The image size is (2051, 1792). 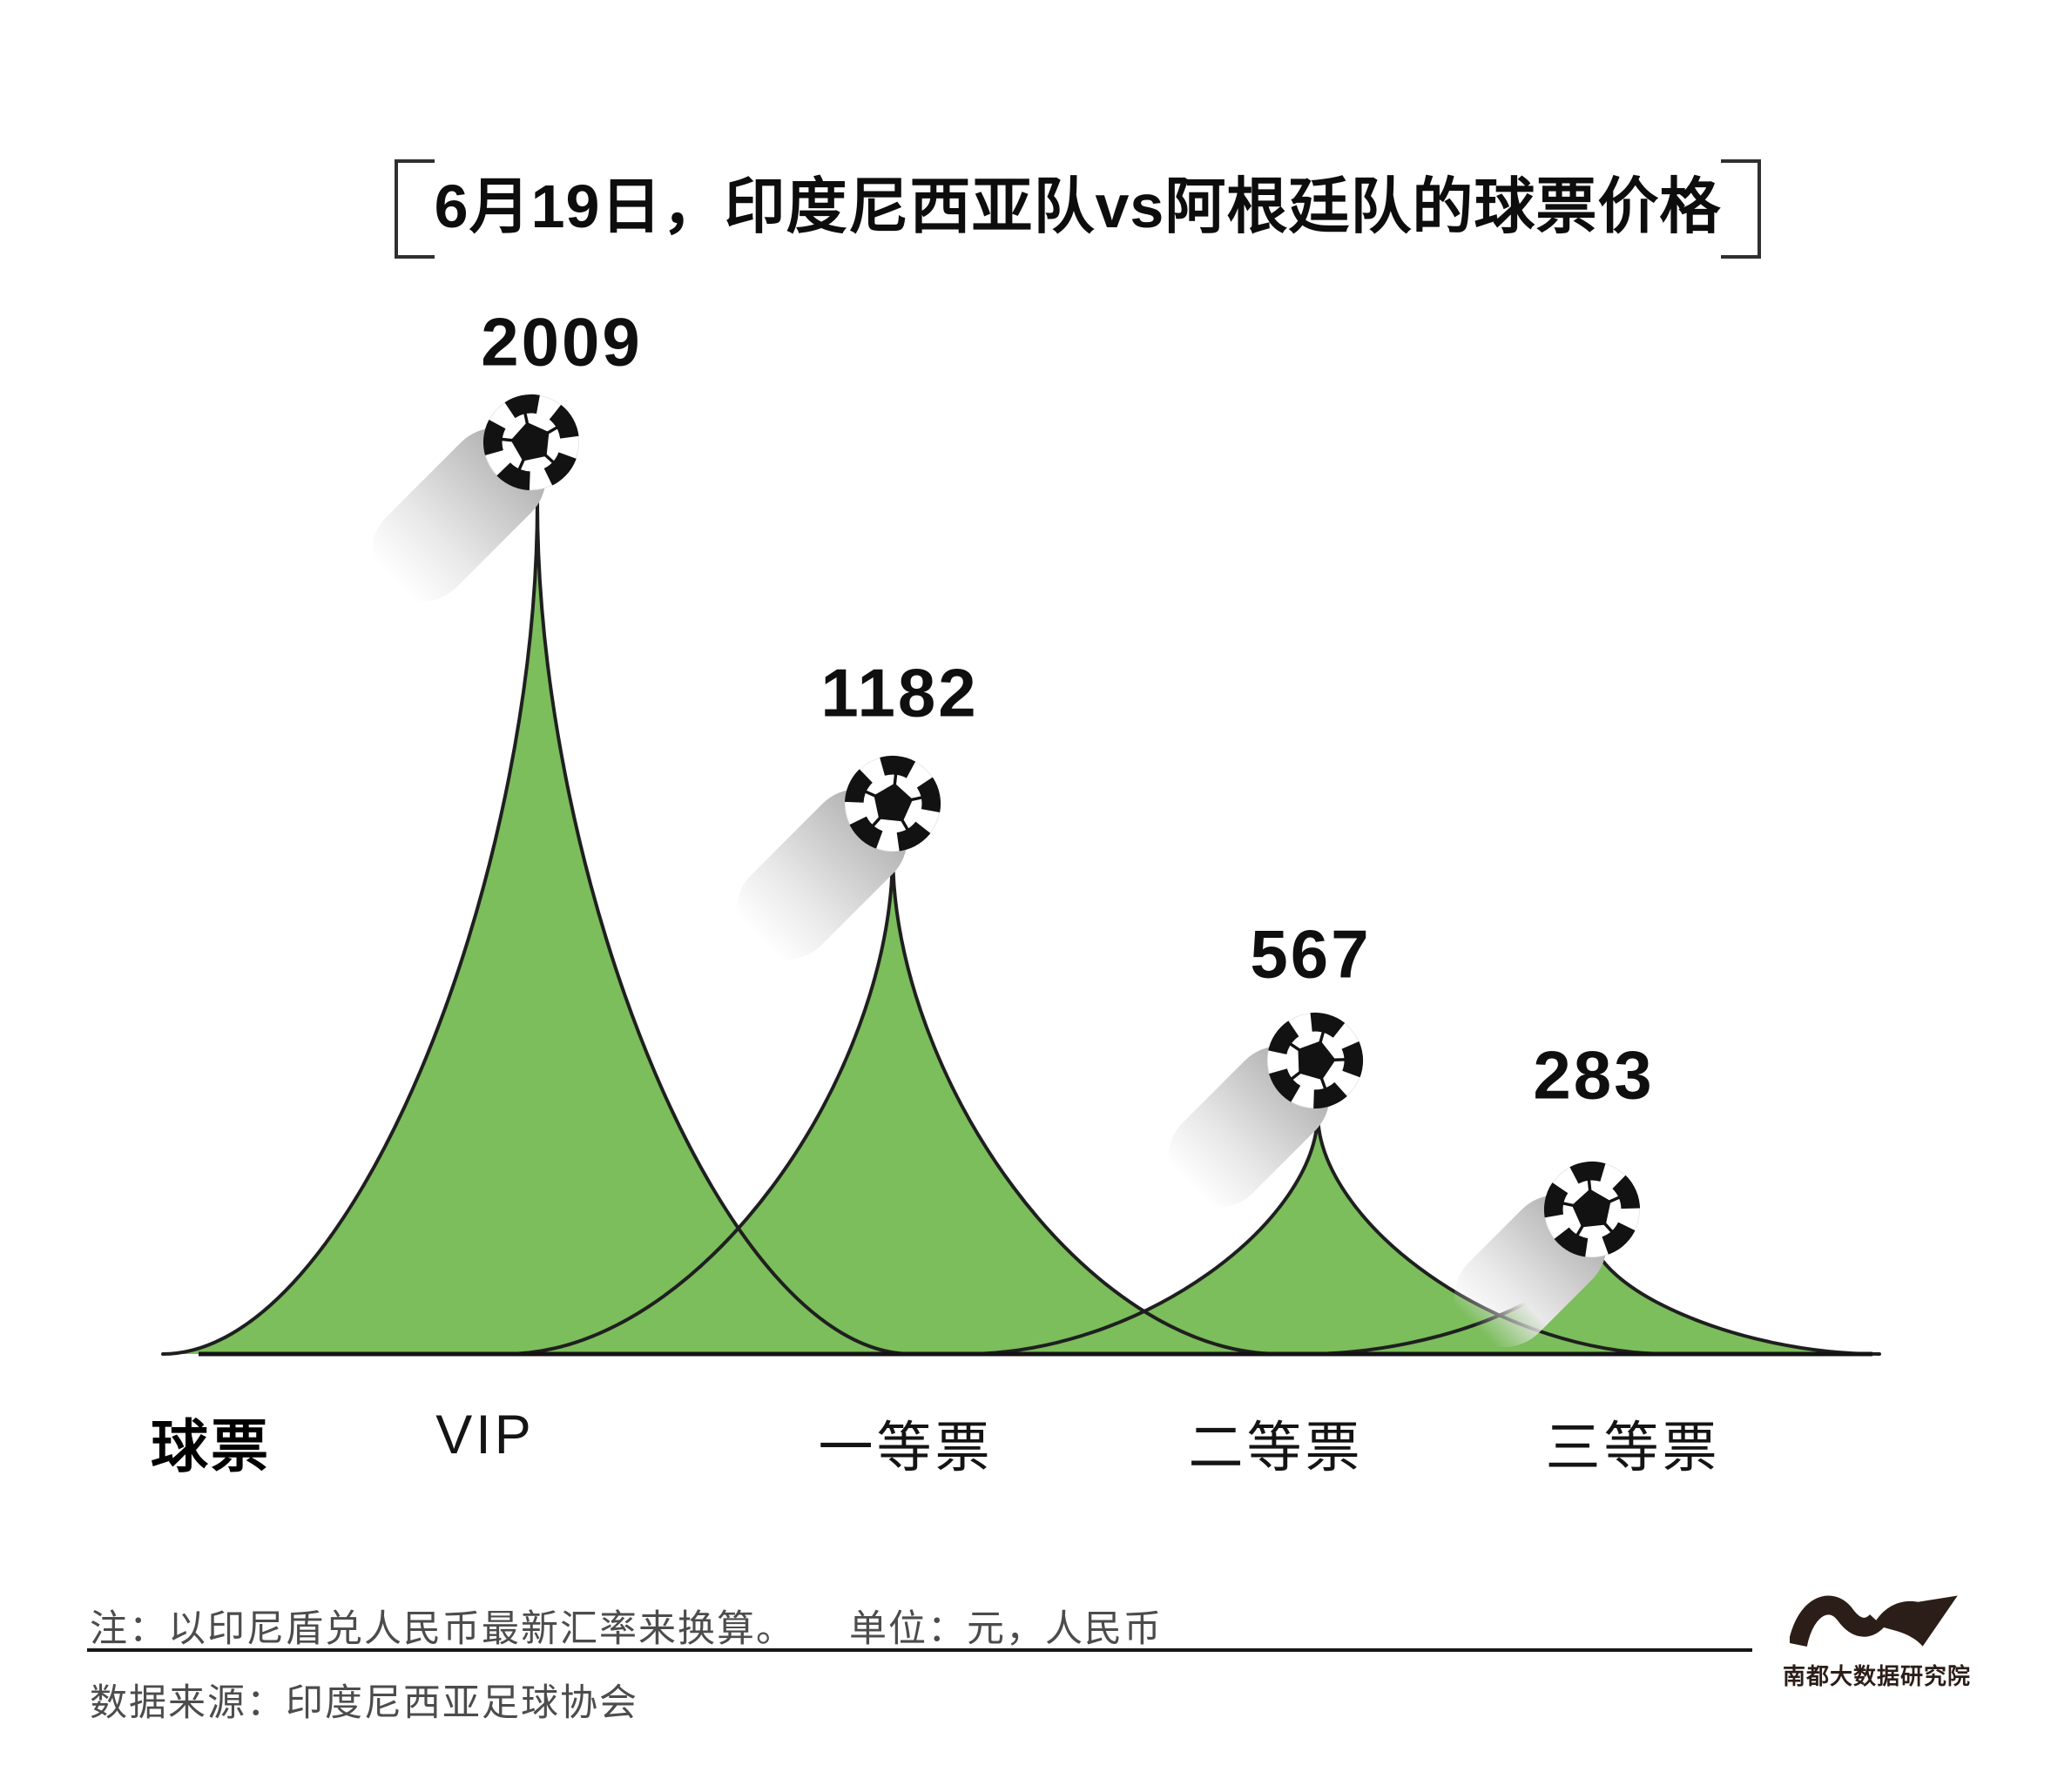 I want to click on footer-divider, so click(x=919, y=1650).